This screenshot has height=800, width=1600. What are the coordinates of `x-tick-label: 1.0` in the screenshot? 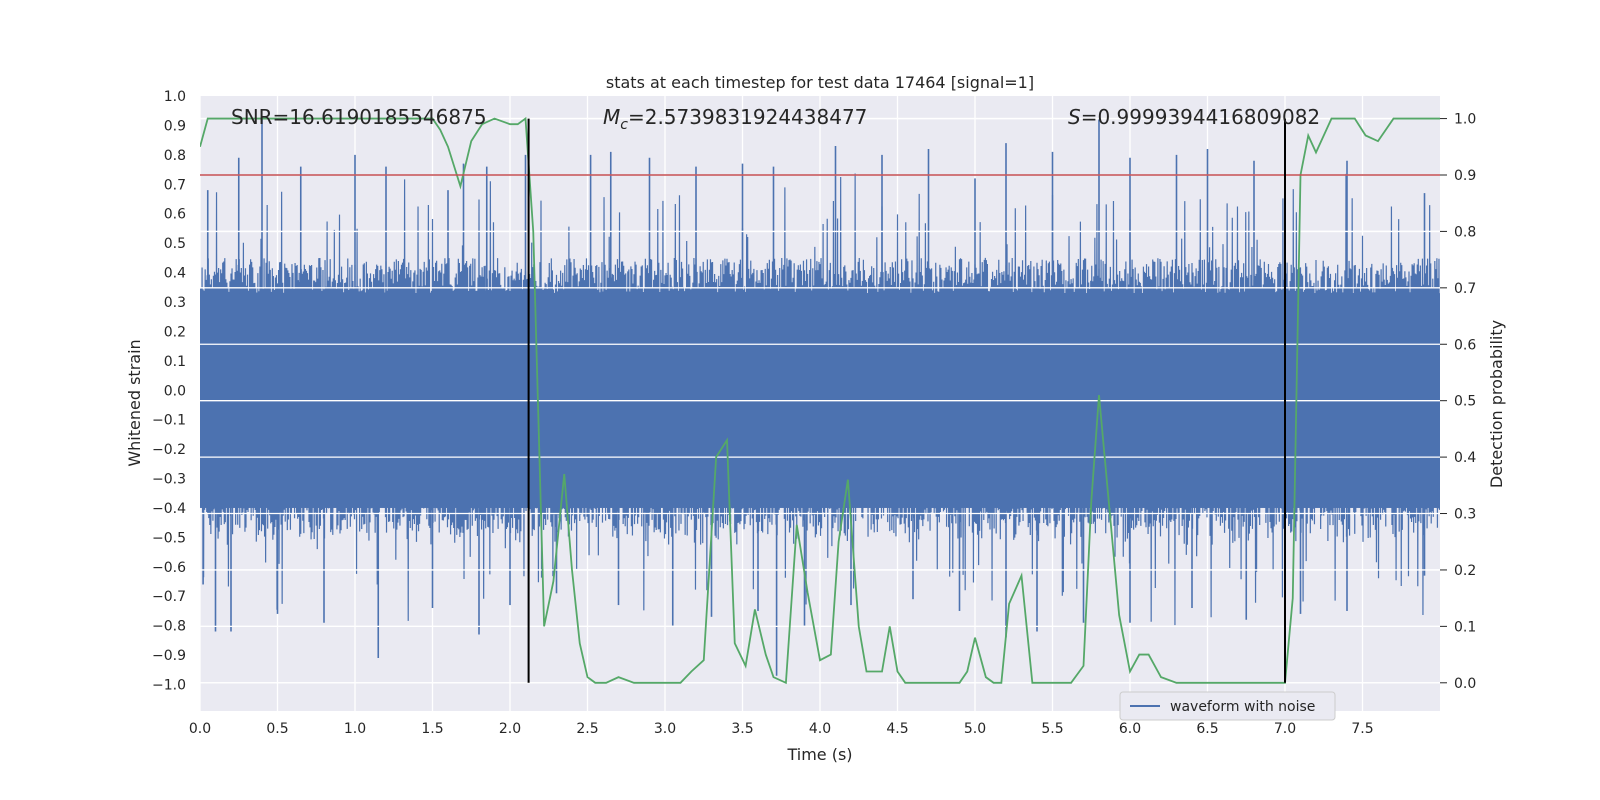 It's located at (355, 729).